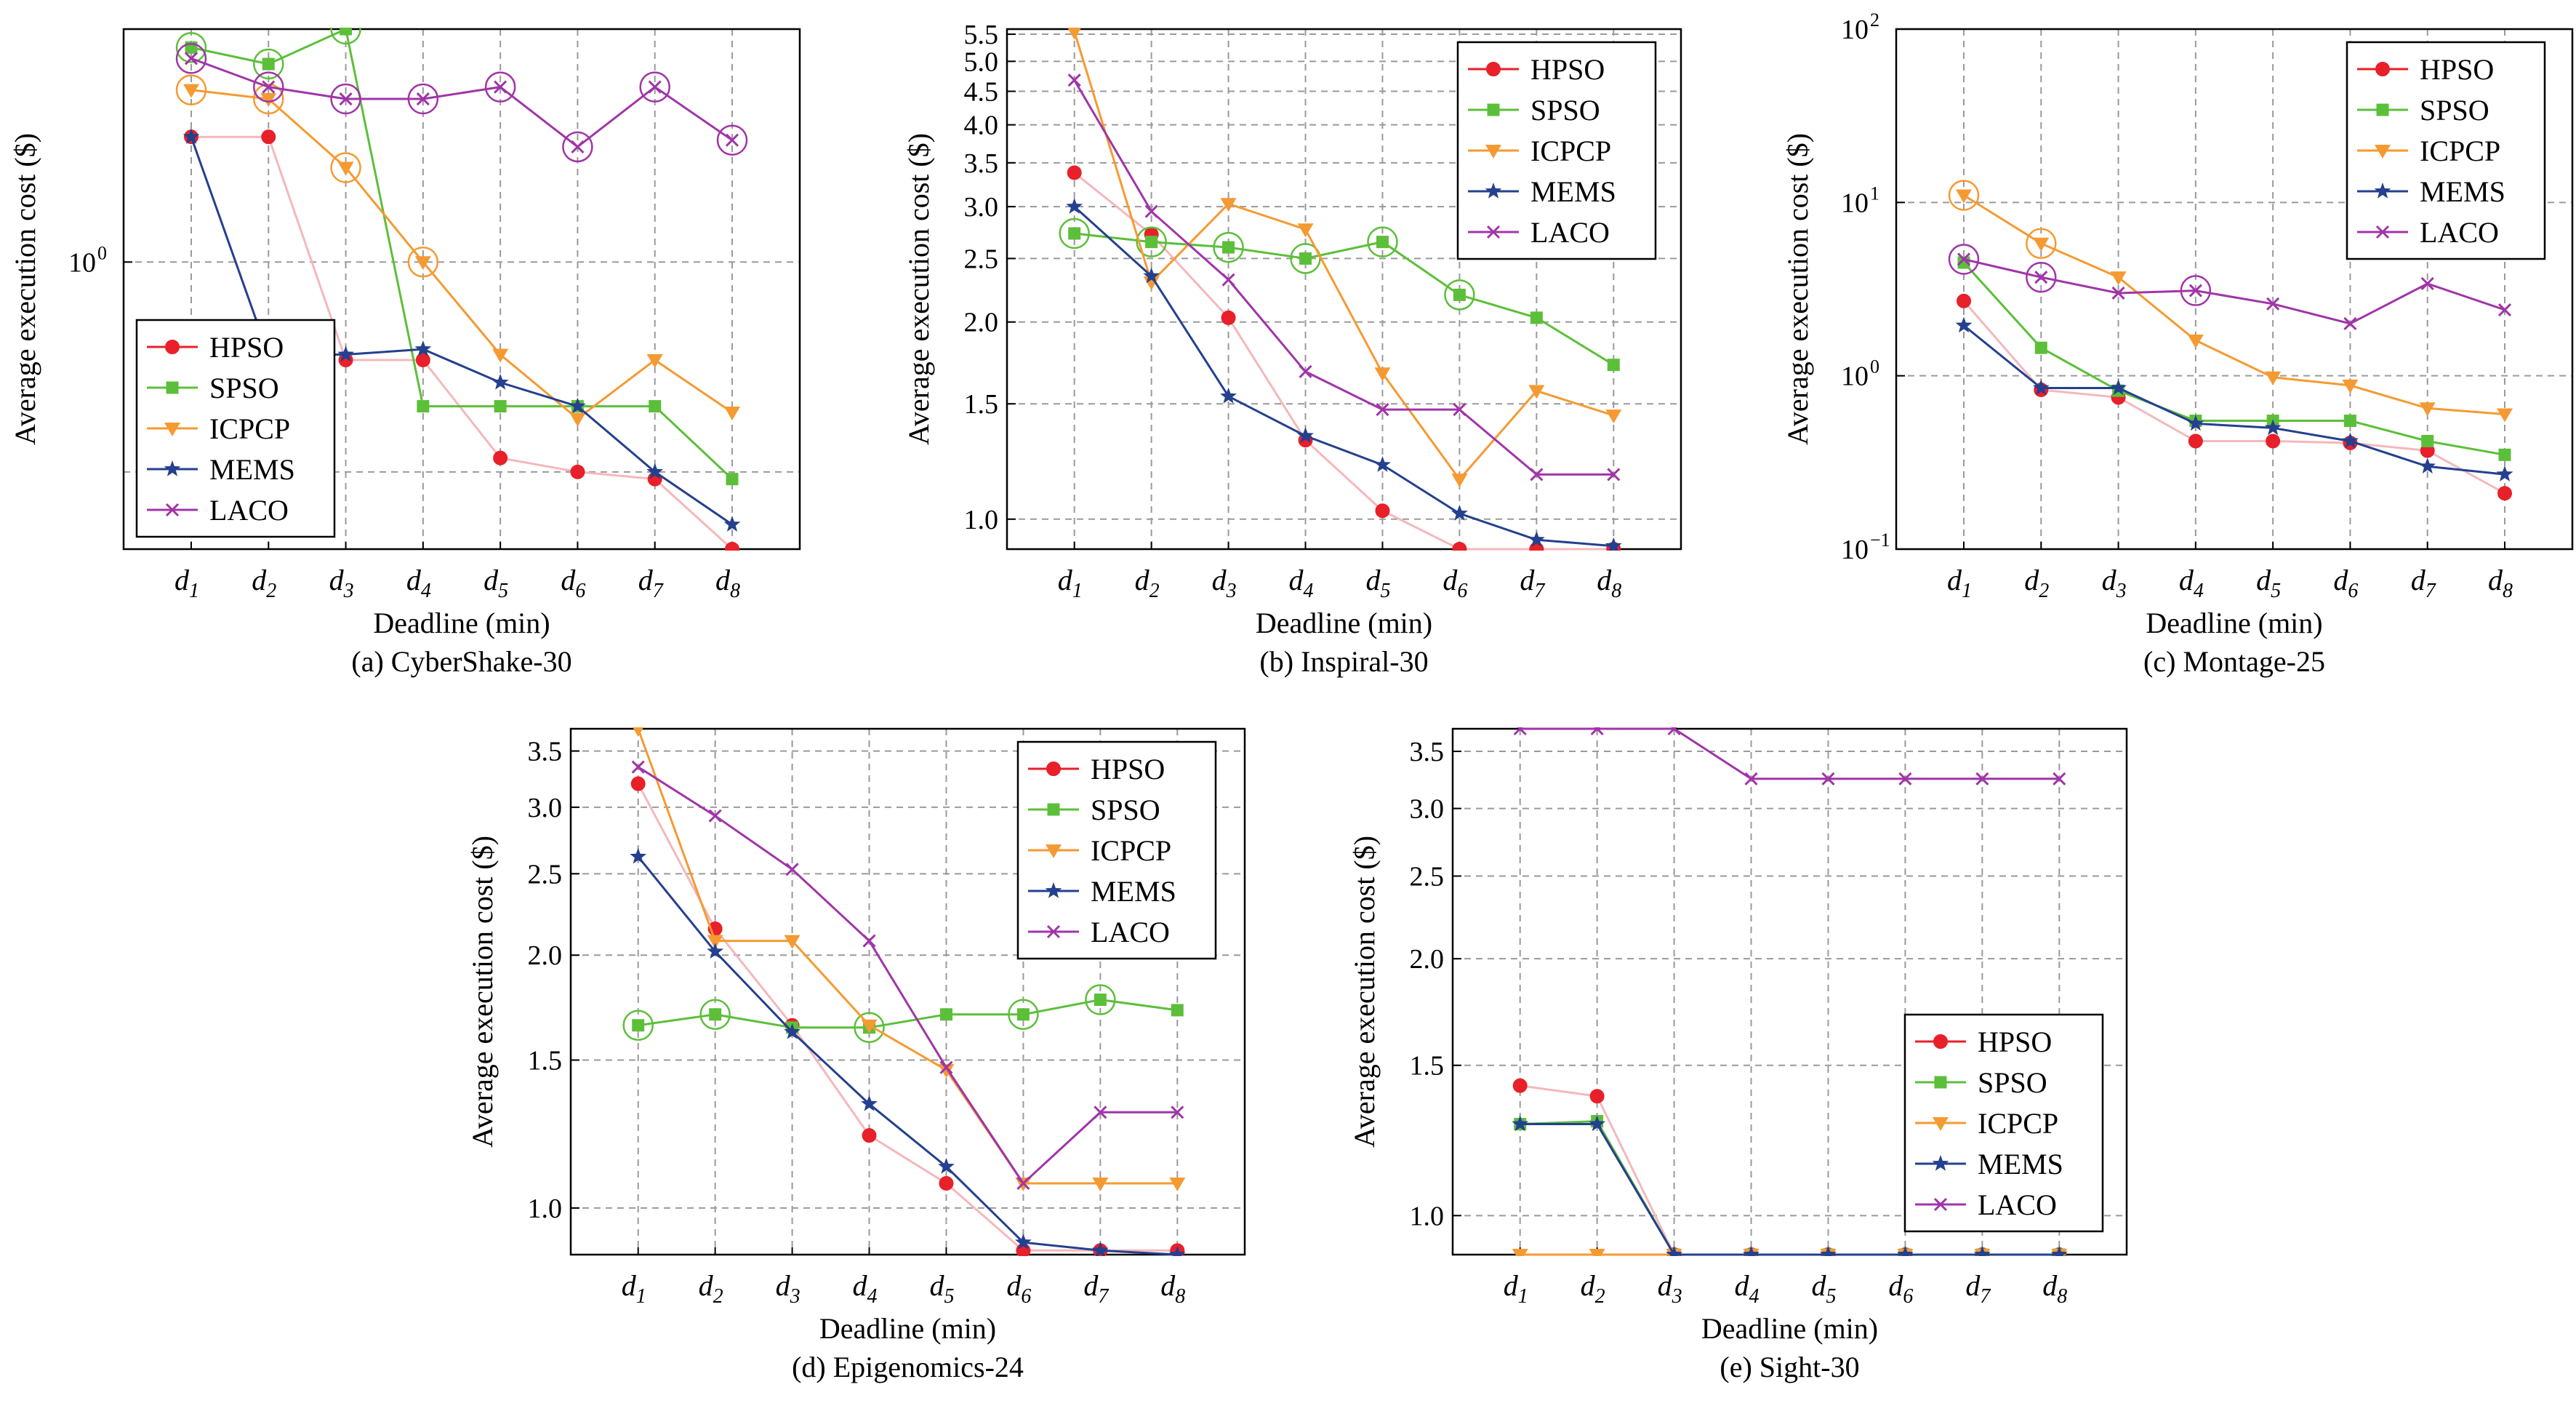 The height and width of the screenshot is (1403, 2576). I want to click on legend-label-hpso: HPSO, so click(1567, 69).